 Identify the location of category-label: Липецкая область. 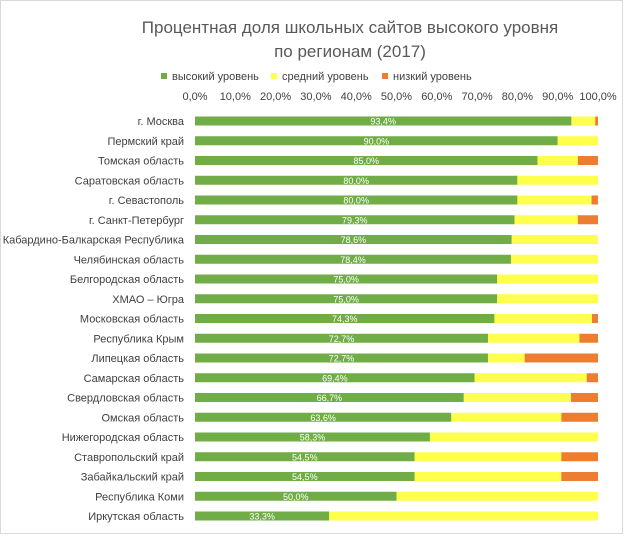
(137, 359).